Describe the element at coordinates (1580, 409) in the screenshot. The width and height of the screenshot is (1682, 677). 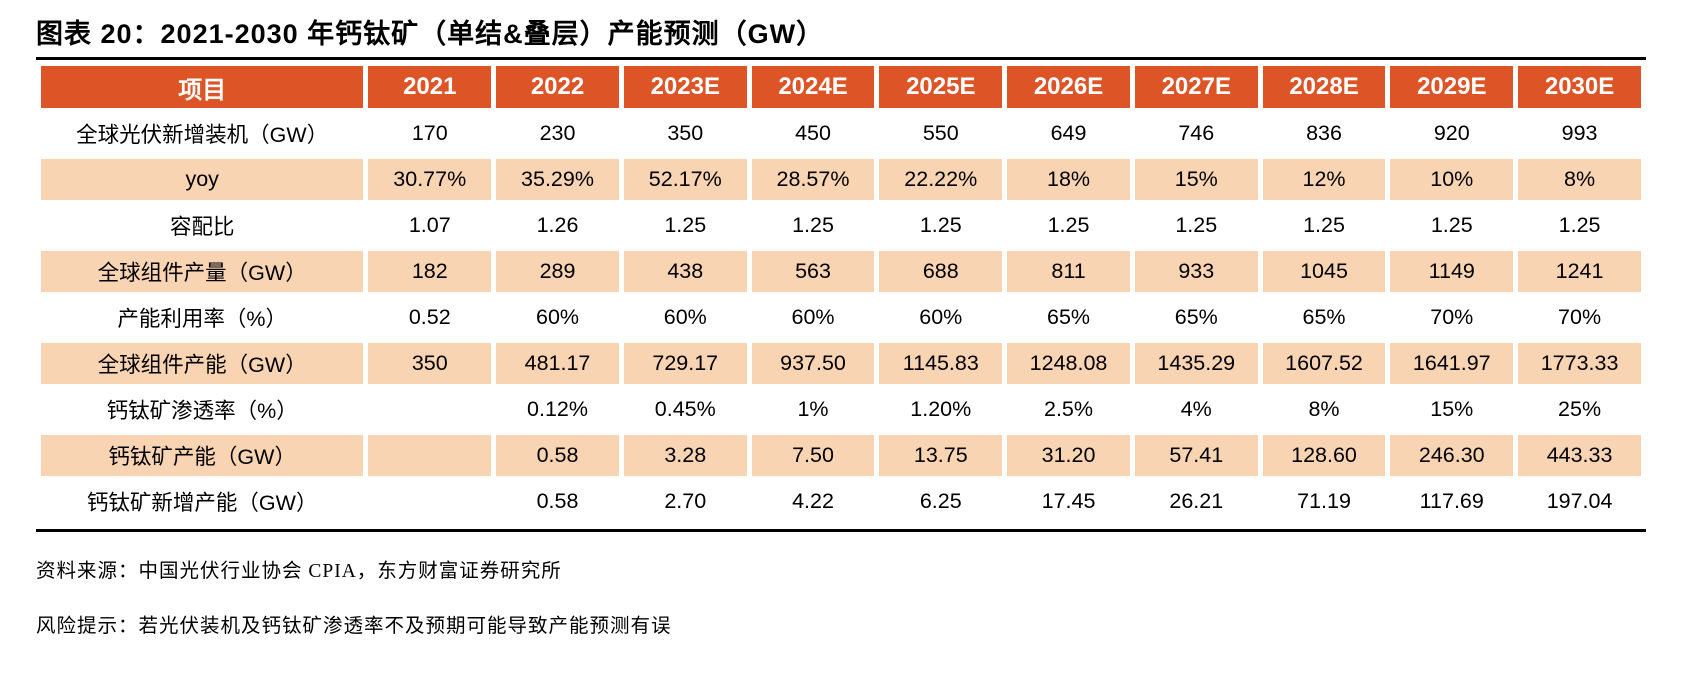
I see `table-cell: 25%` at that location.